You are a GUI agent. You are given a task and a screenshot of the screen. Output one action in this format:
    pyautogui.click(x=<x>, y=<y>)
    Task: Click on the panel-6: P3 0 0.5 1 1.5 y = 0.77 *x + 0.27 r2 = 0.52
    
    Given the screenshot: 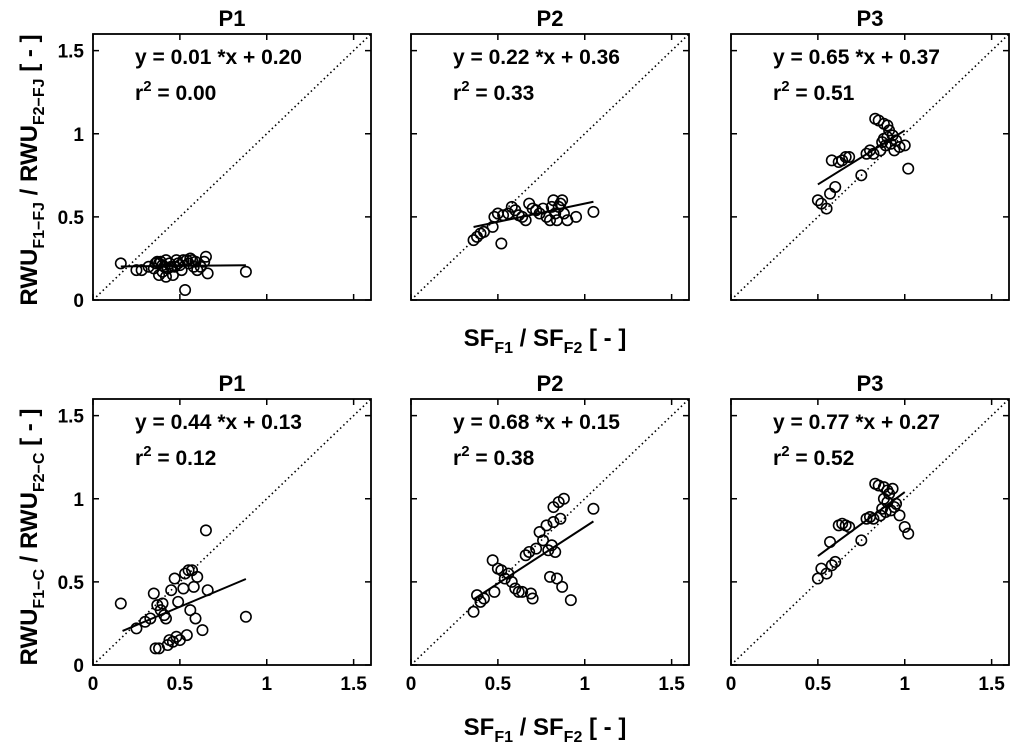 What is the action you would take?
    pyautogui.click(x=868, y=533)
    